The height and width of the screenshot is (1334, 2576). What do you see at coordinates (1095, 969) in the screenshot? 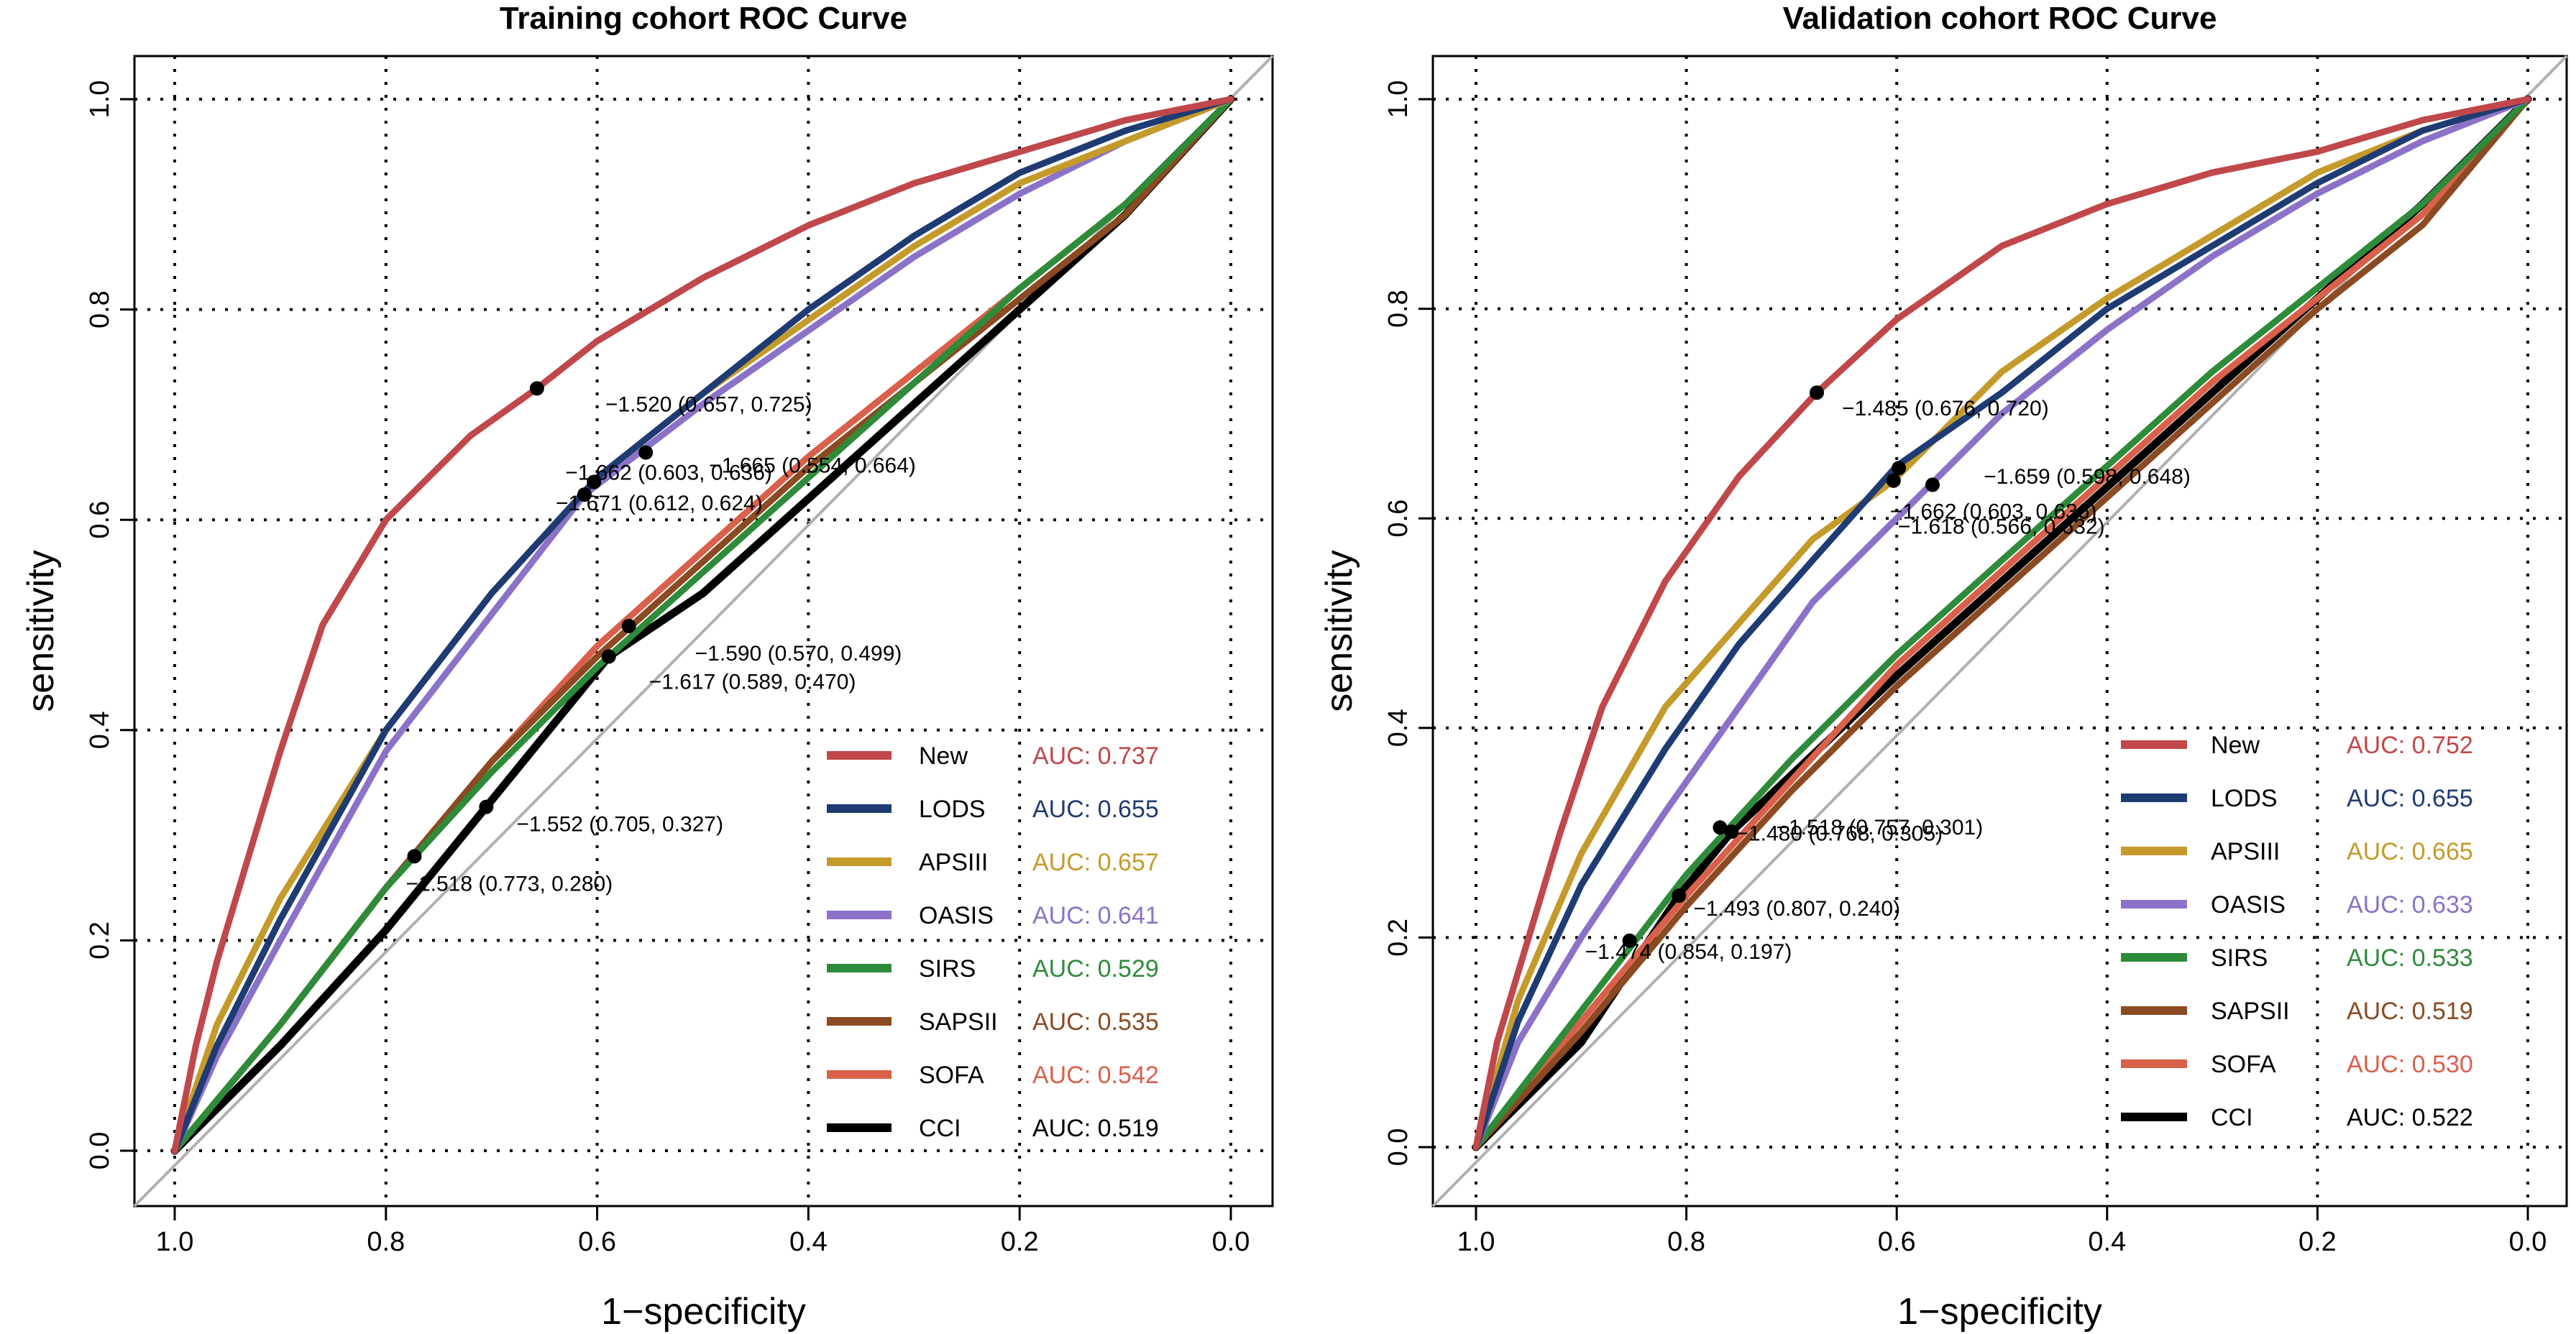
I see `legend-auc: AUC: 0.529` at bounding box center [1095, 969].